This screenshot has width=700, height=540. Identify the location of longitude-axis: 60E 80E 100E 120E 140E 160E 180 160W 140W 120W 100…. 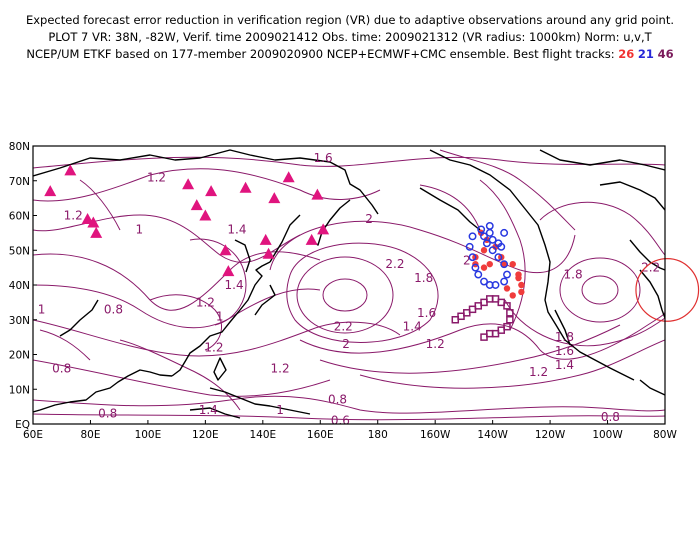
(350, 430).